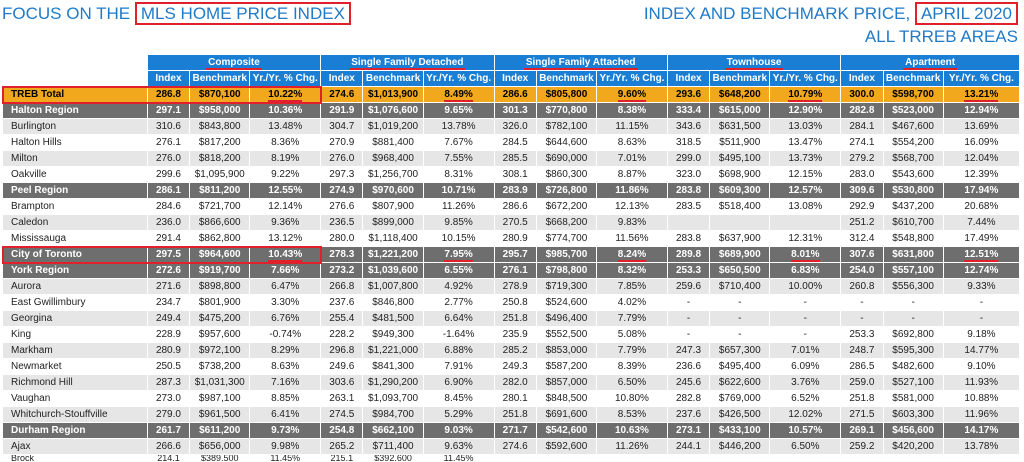  I want to click on benchmark-cell: $848,500, so click(566, 398).